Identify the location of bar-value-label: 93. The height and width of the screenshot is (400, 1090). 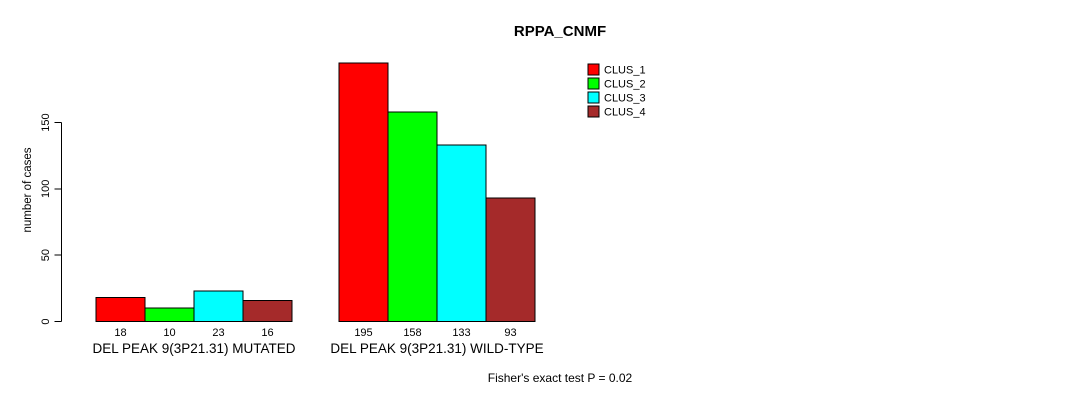
(510, 333).